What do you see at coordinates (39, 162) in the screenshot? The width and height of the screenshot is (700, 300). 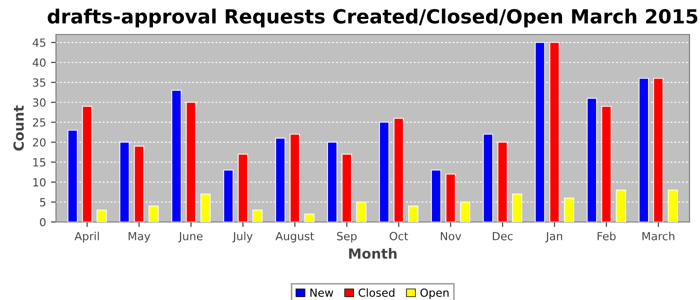 I see `y-tick-label: 15` at bounding box center [39, 162].